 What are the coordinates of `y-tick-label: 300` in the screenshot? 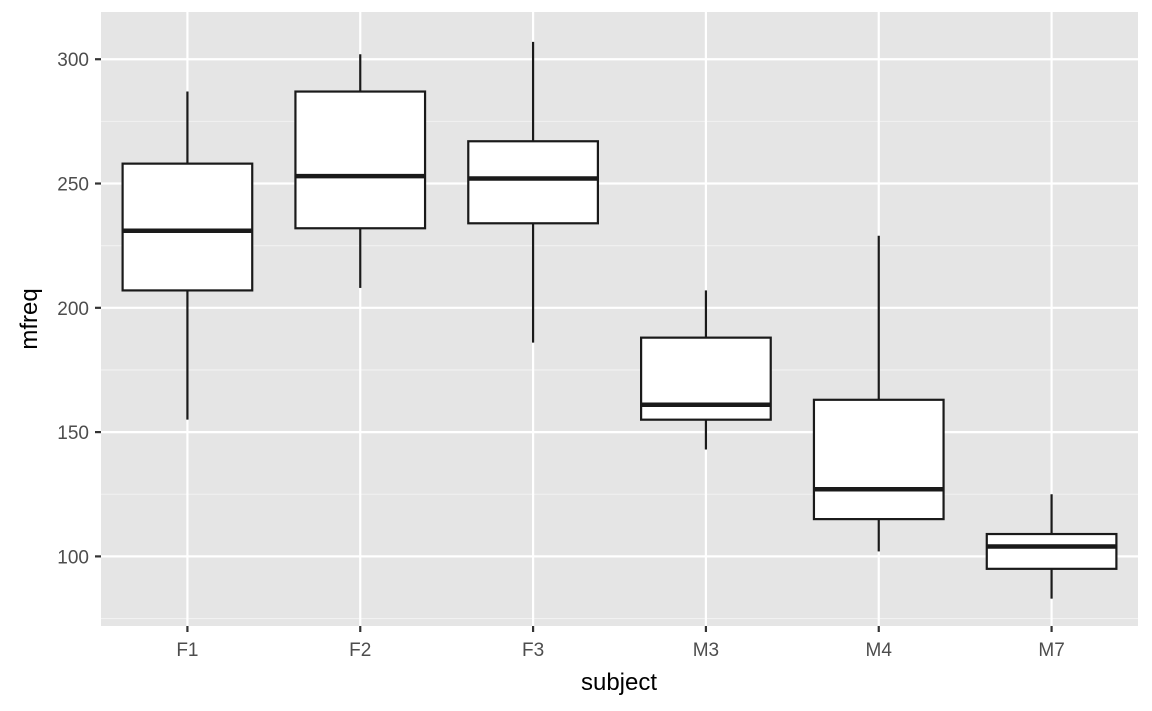 It's located at (73, 60).